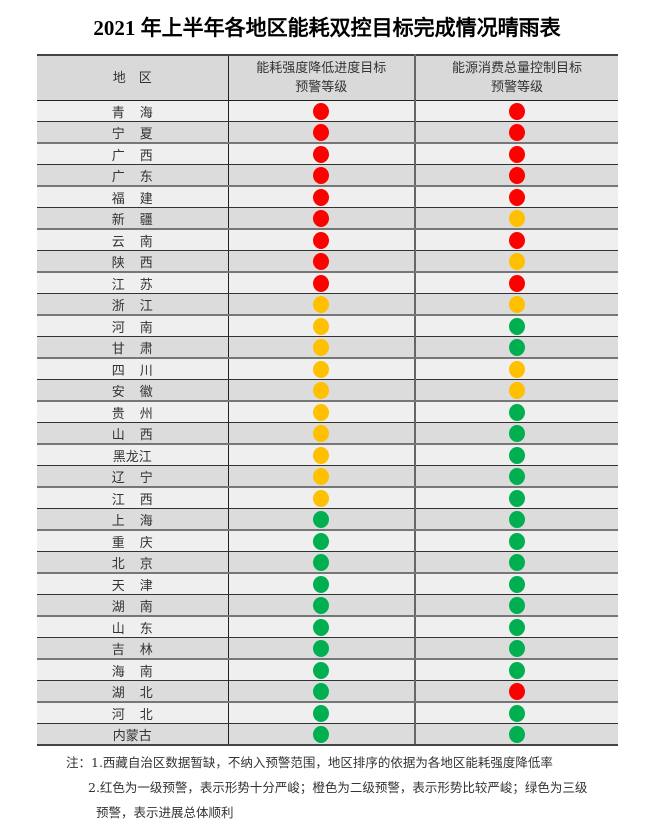 The height and width of the screenshot is (826, 654). What do you see at coordinates (139, 156) in the screenshot?
I see `region-name: 广西` at bounding box center [139, 156].